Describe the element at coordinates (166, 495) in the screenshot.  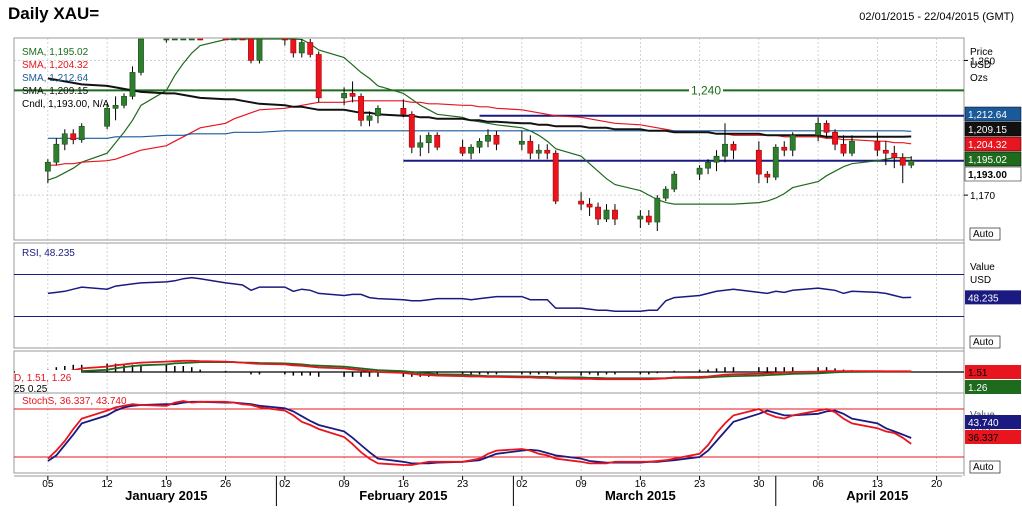
I see `month-label: January 2015` at that location.